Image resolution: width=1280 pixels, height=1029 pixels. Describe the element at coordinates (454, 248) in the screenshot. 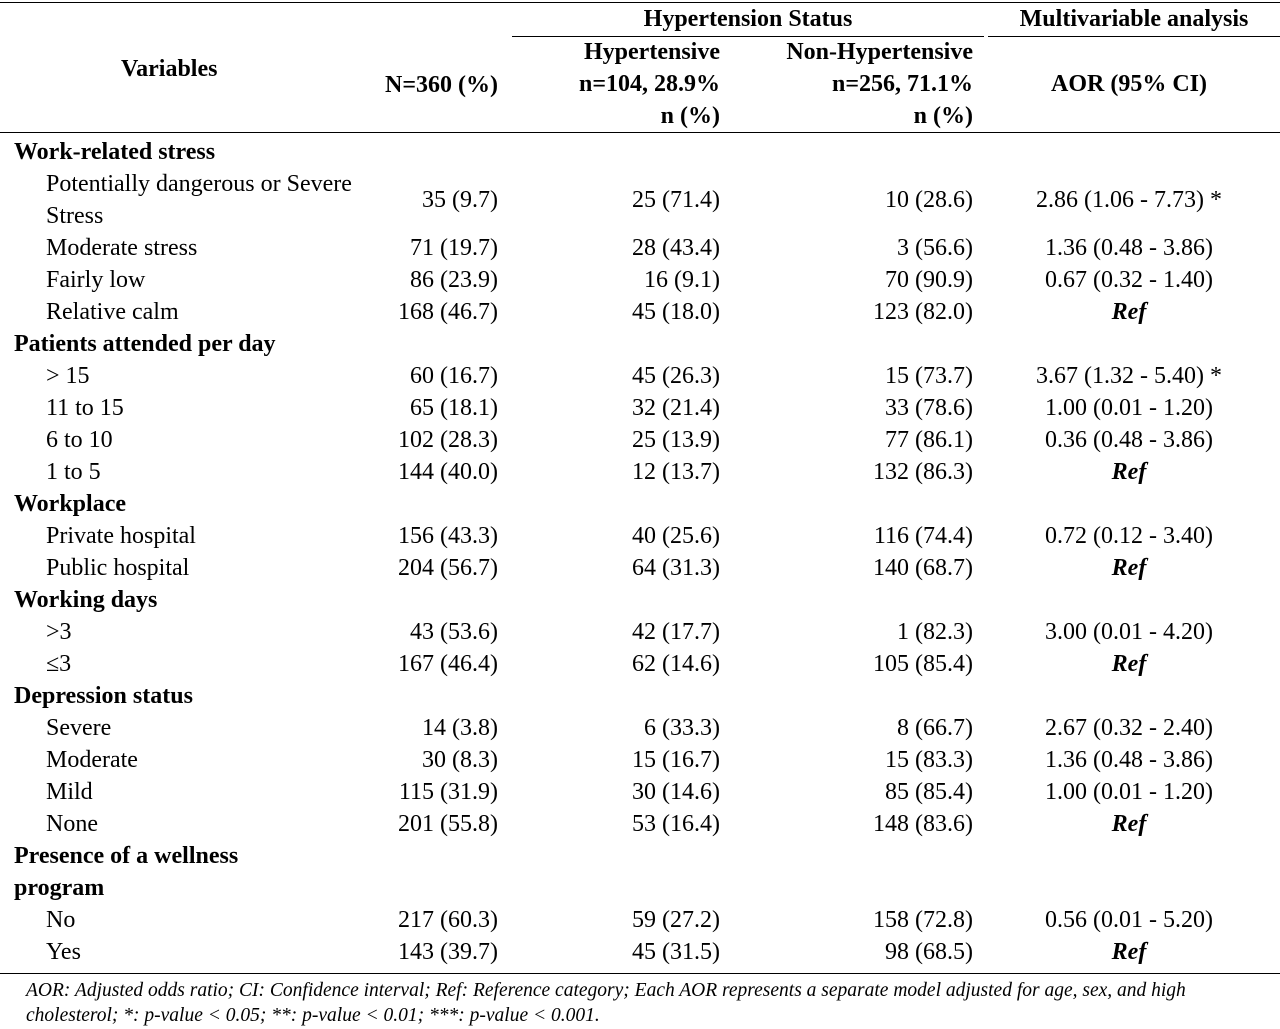

I see `cell-n-total: 71 (19.7)` at that location.